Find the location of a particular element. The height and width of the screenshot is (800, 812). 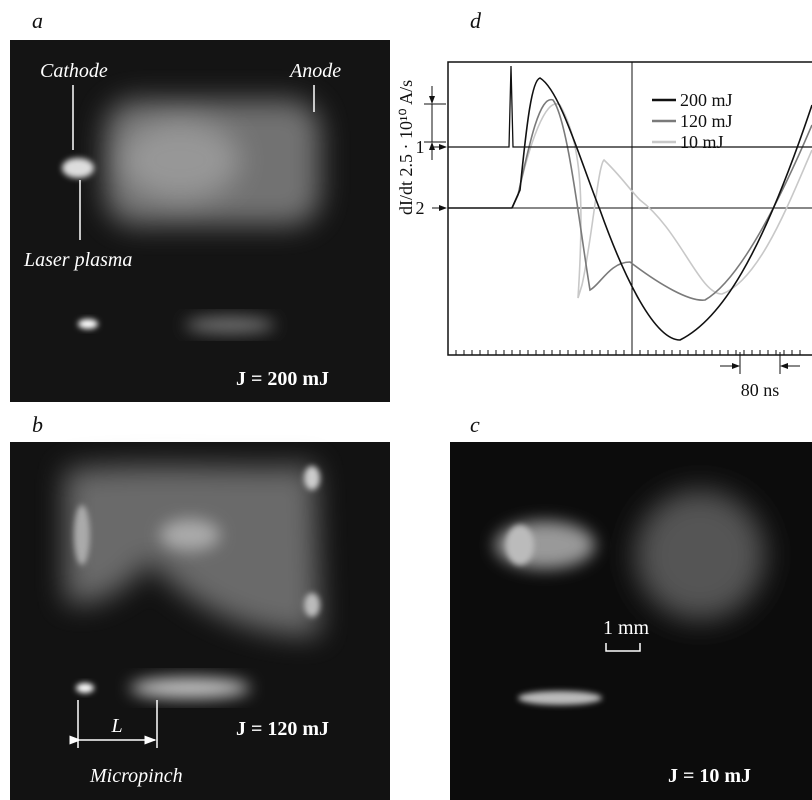

panel-label: b is located at coordinates (37, 424).